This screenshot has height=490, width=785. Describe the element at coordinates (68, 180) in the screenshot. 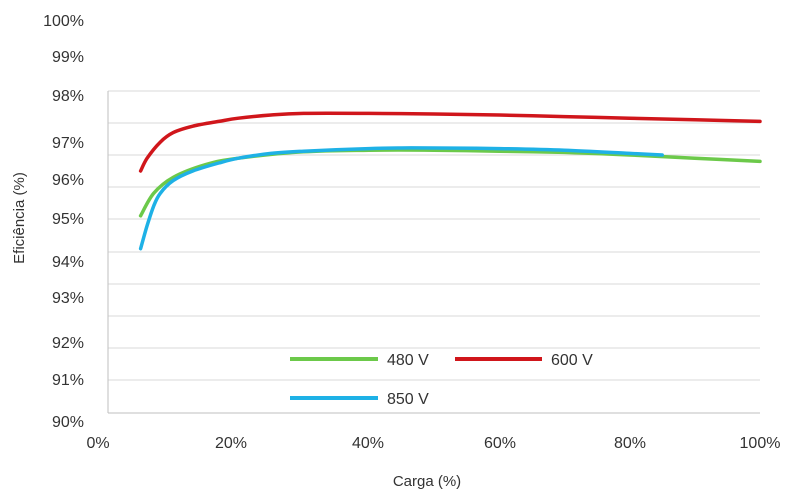

I see `y-tick-label: 96%` at that location.